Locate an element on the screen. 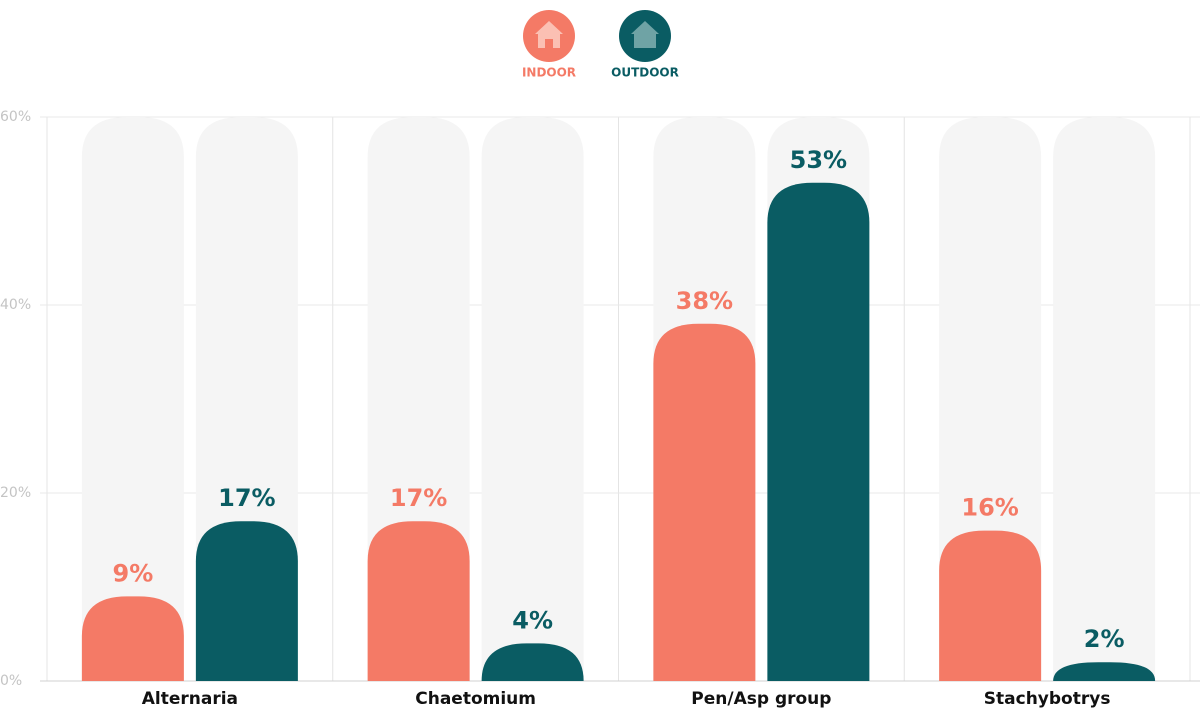 This screenshot has height=718, width=1200. legend-item: INDOOR is located at coordinates (549, 45).